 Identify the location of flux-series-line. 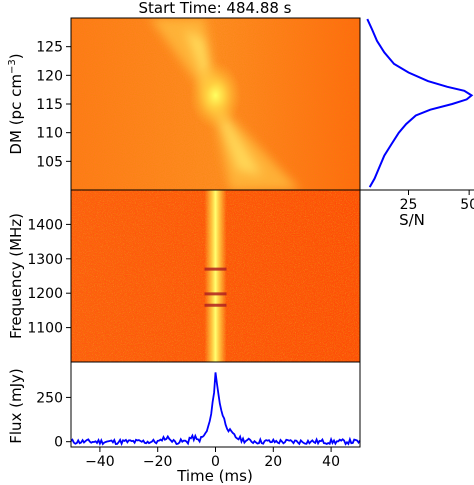
(215, 409).